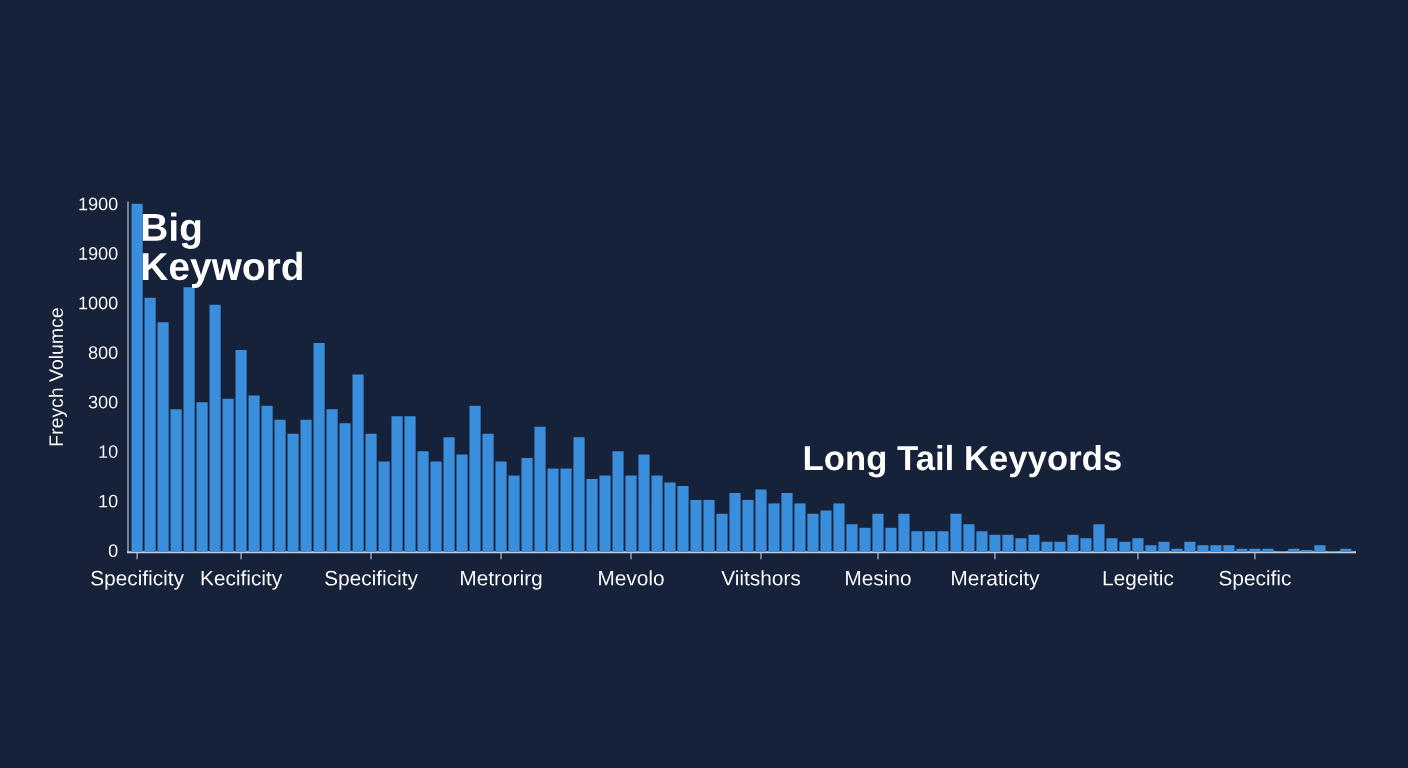  What do you see at coordinates (878, 578) in the screenshot?
I see `x-tick-label: Mesino` at bounding box center [878, 578].